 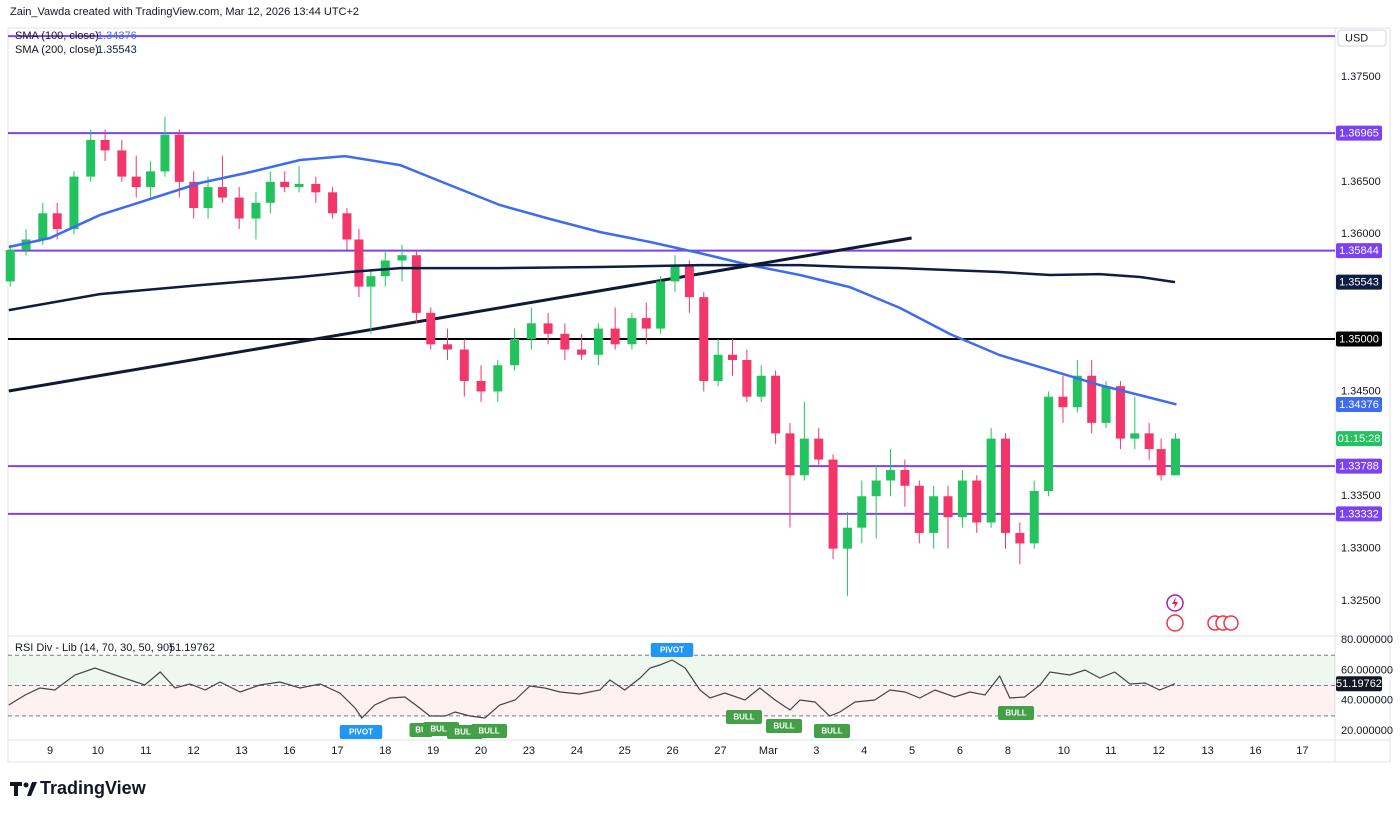 I want to click on rsi-value-tag-bg, so click(x=1359, y=684).